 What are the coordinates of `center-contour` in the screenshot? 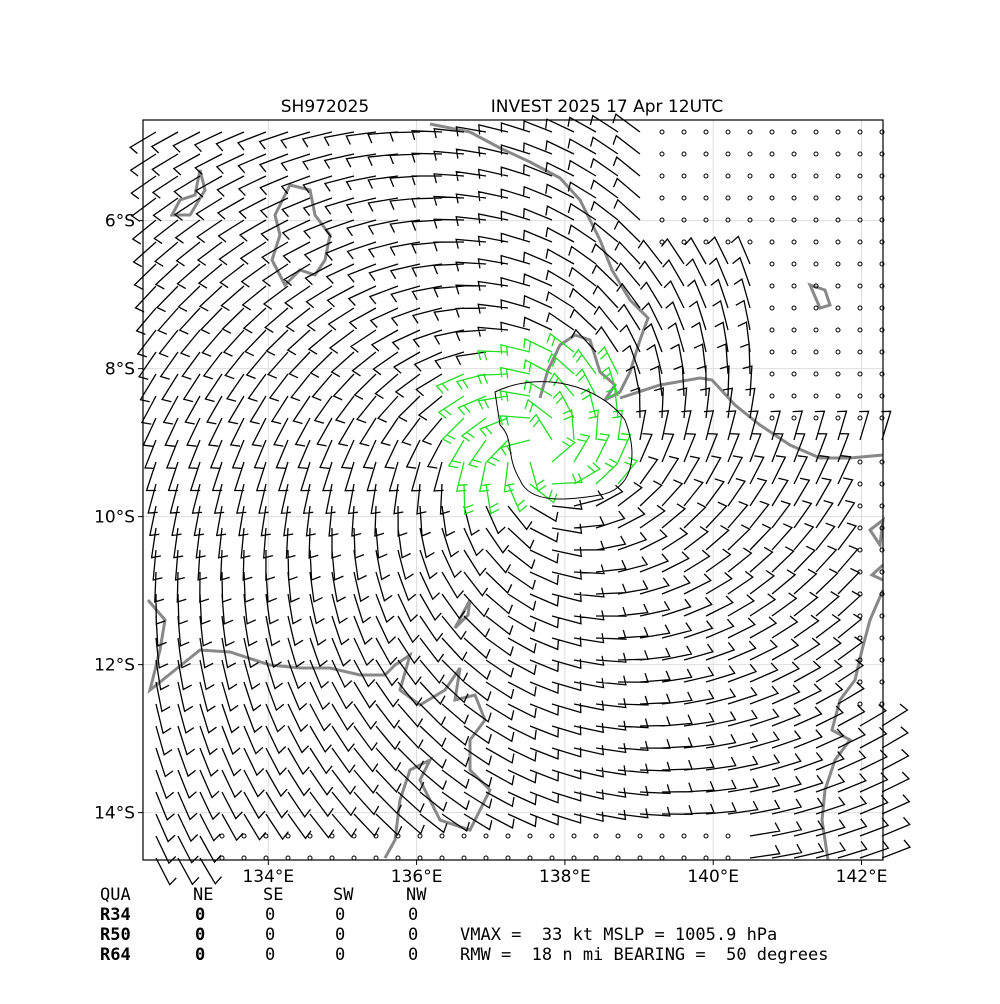 It's located at (563, 440).